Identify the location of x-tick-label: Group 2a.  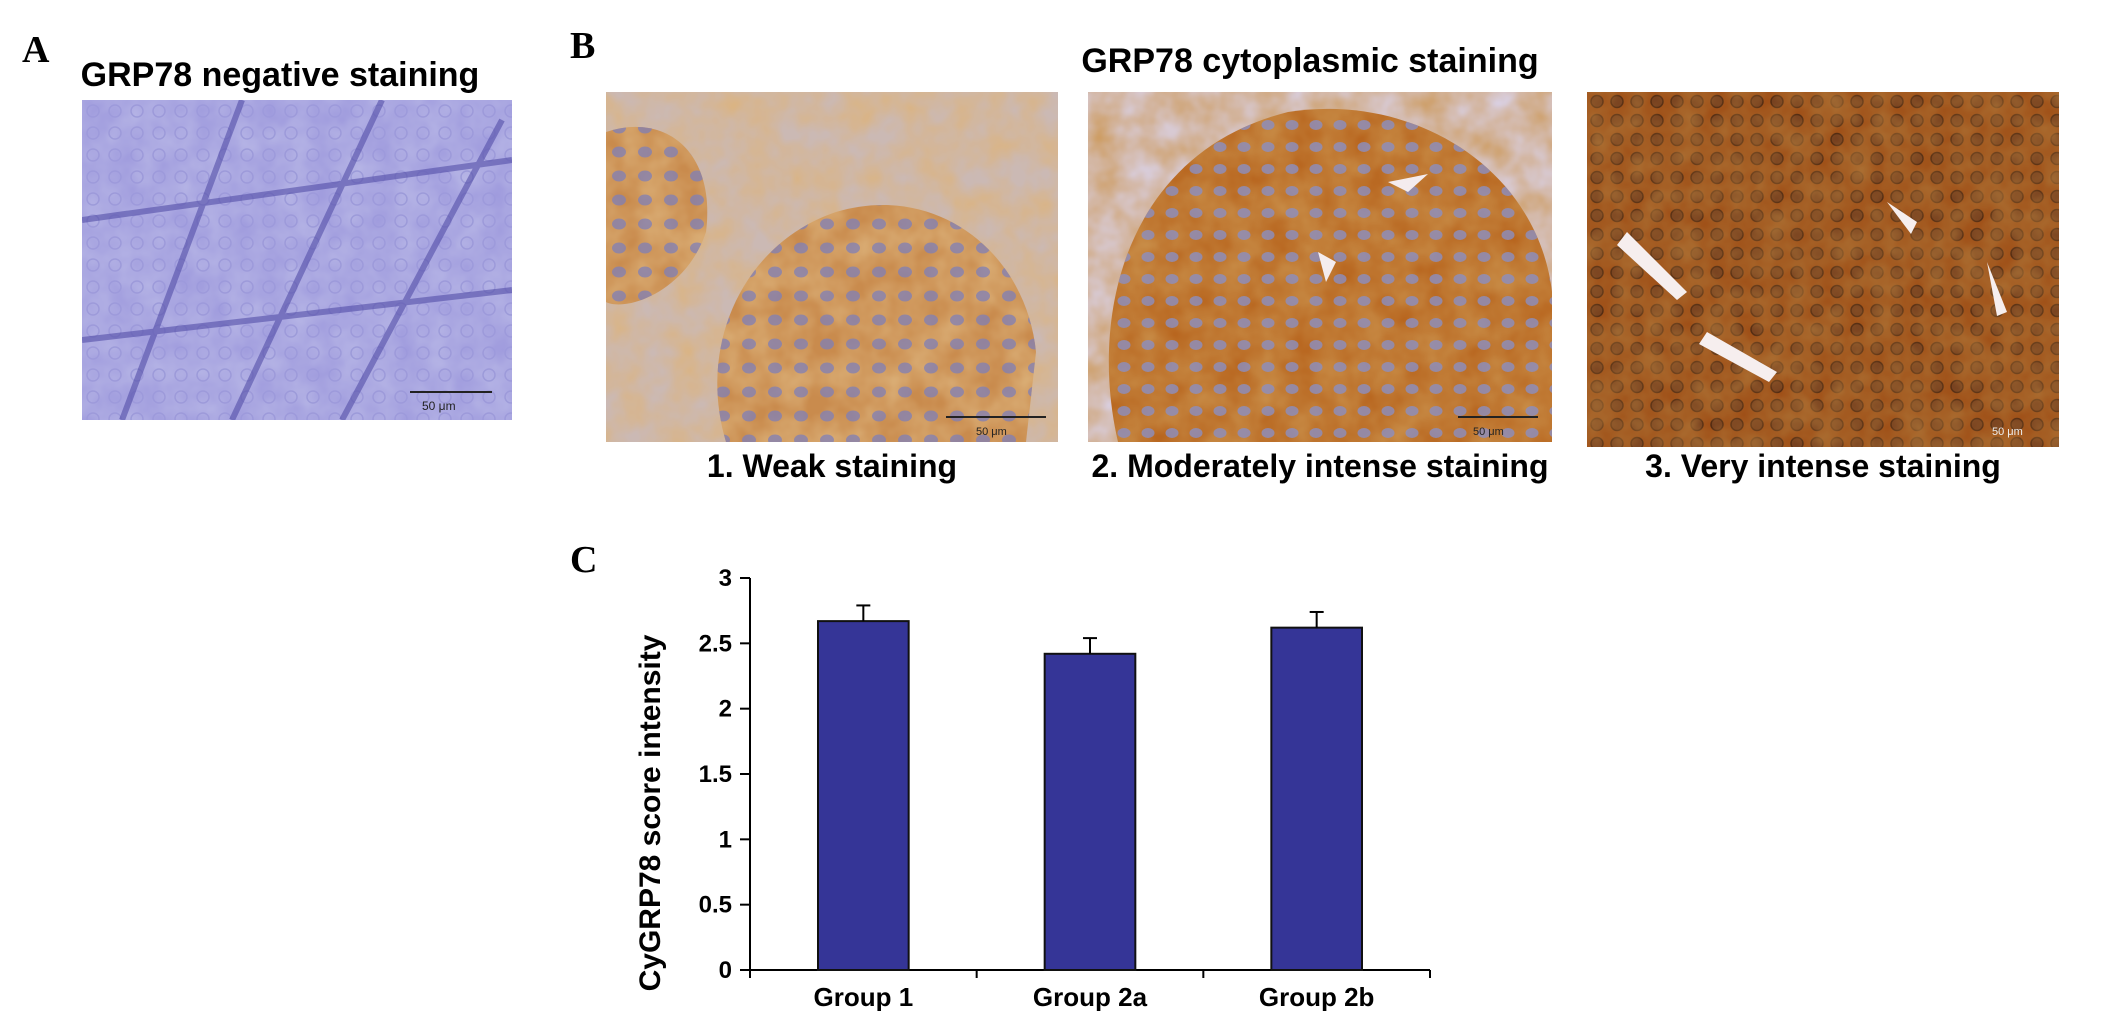
(1090, 996).